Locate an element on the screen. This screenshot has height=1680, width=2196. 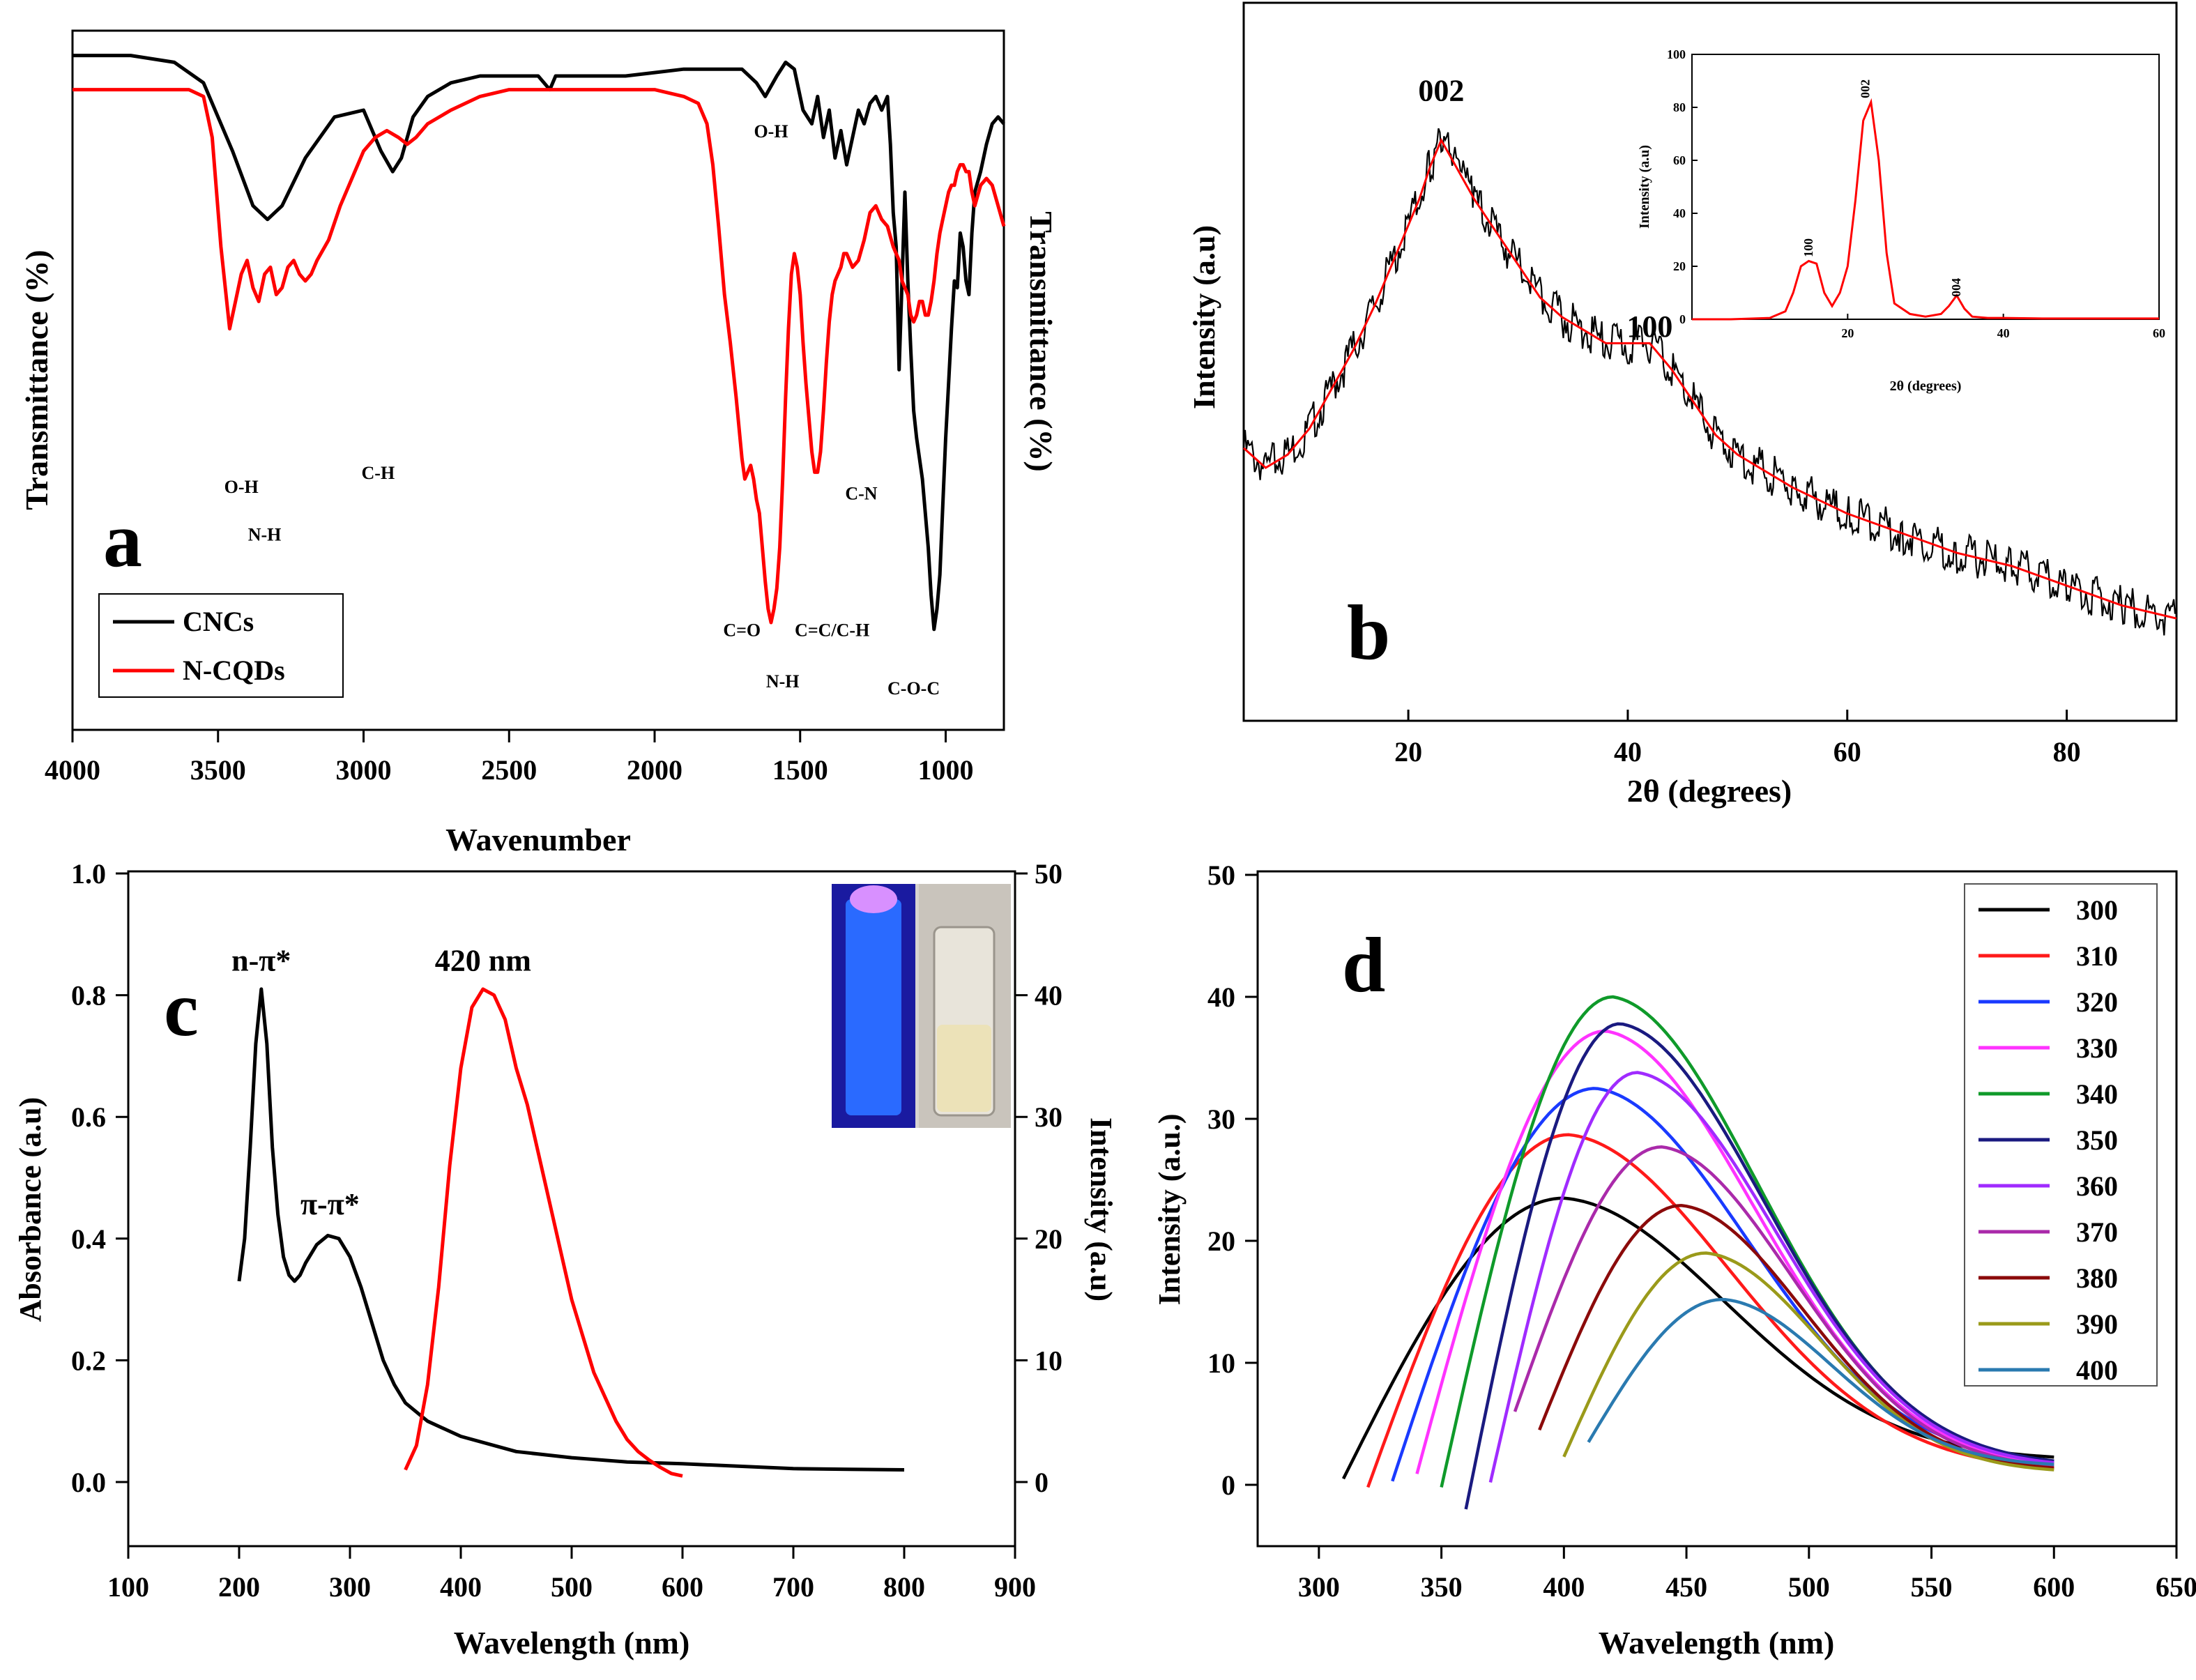
x-tick-label: 2000 is located at coordinates (655, 770).